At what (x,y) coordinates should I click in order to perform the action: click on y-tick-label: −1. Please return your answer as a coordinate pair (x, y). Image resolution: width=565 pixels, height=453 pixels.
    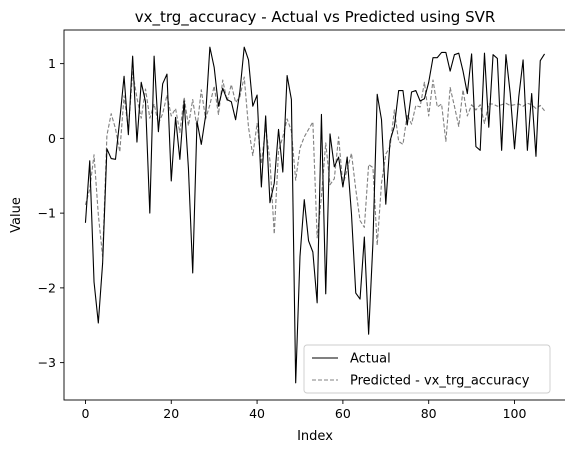
    Looking at the image, I should click on (47, 213).